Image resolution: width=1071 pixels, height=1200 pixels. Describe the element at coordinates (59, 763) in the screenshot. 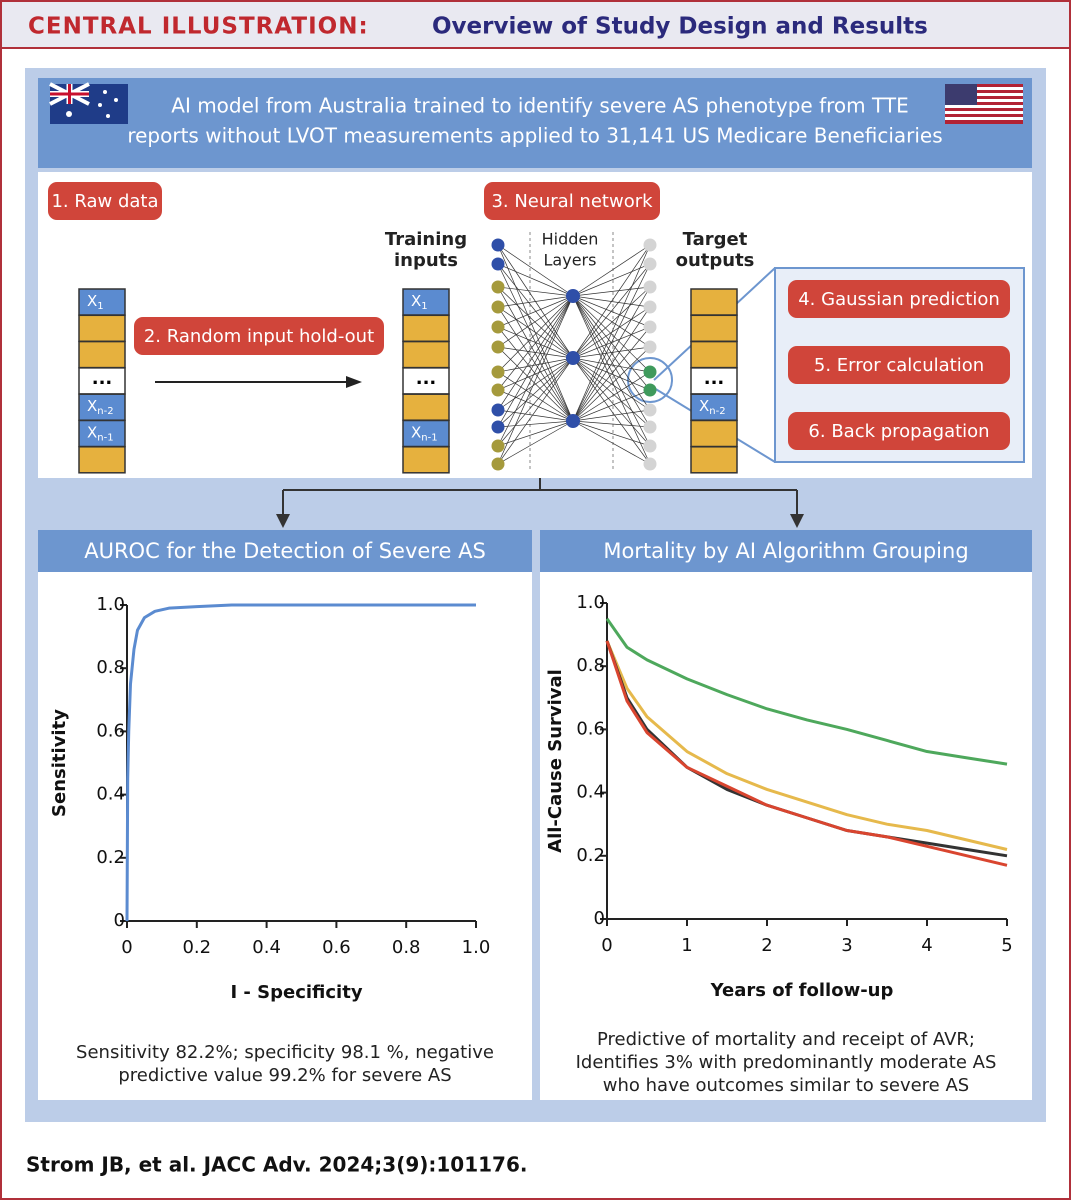

I see `y-axis-label: Sensitivity` at that location.